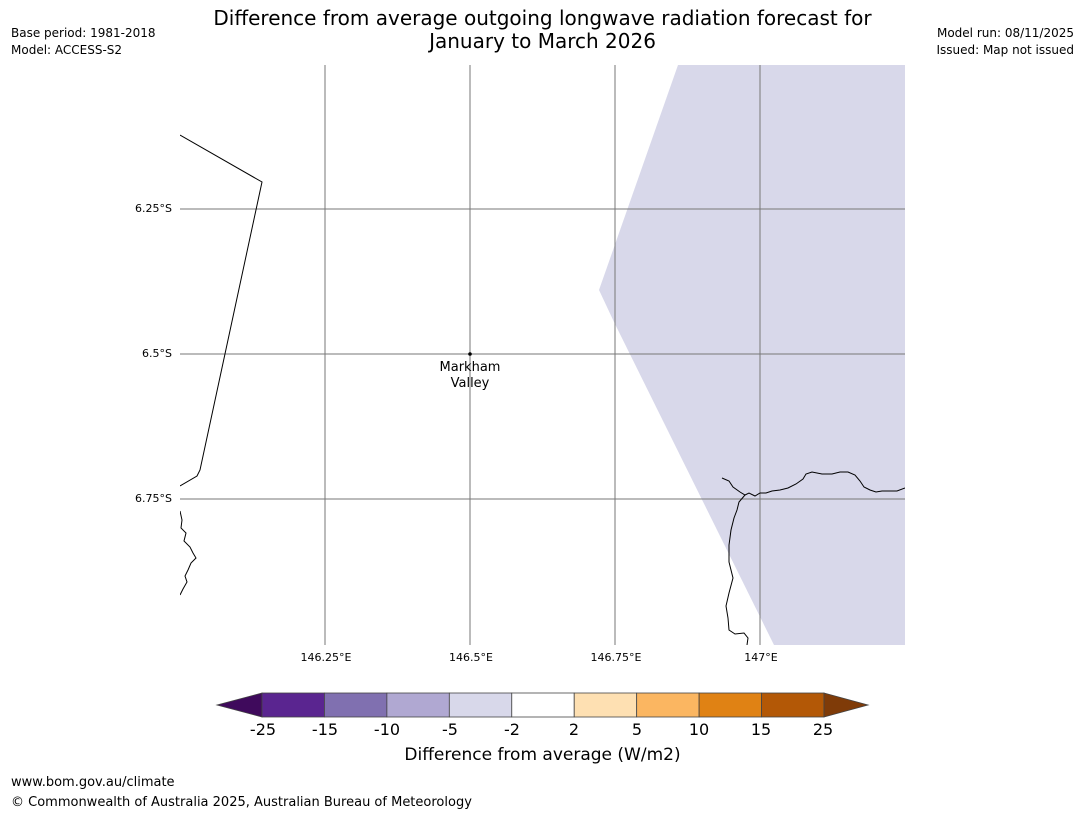 This screenshot has width=1085, height=816. I want to click on colorbar-tick-10: 10, so click(699, 729).